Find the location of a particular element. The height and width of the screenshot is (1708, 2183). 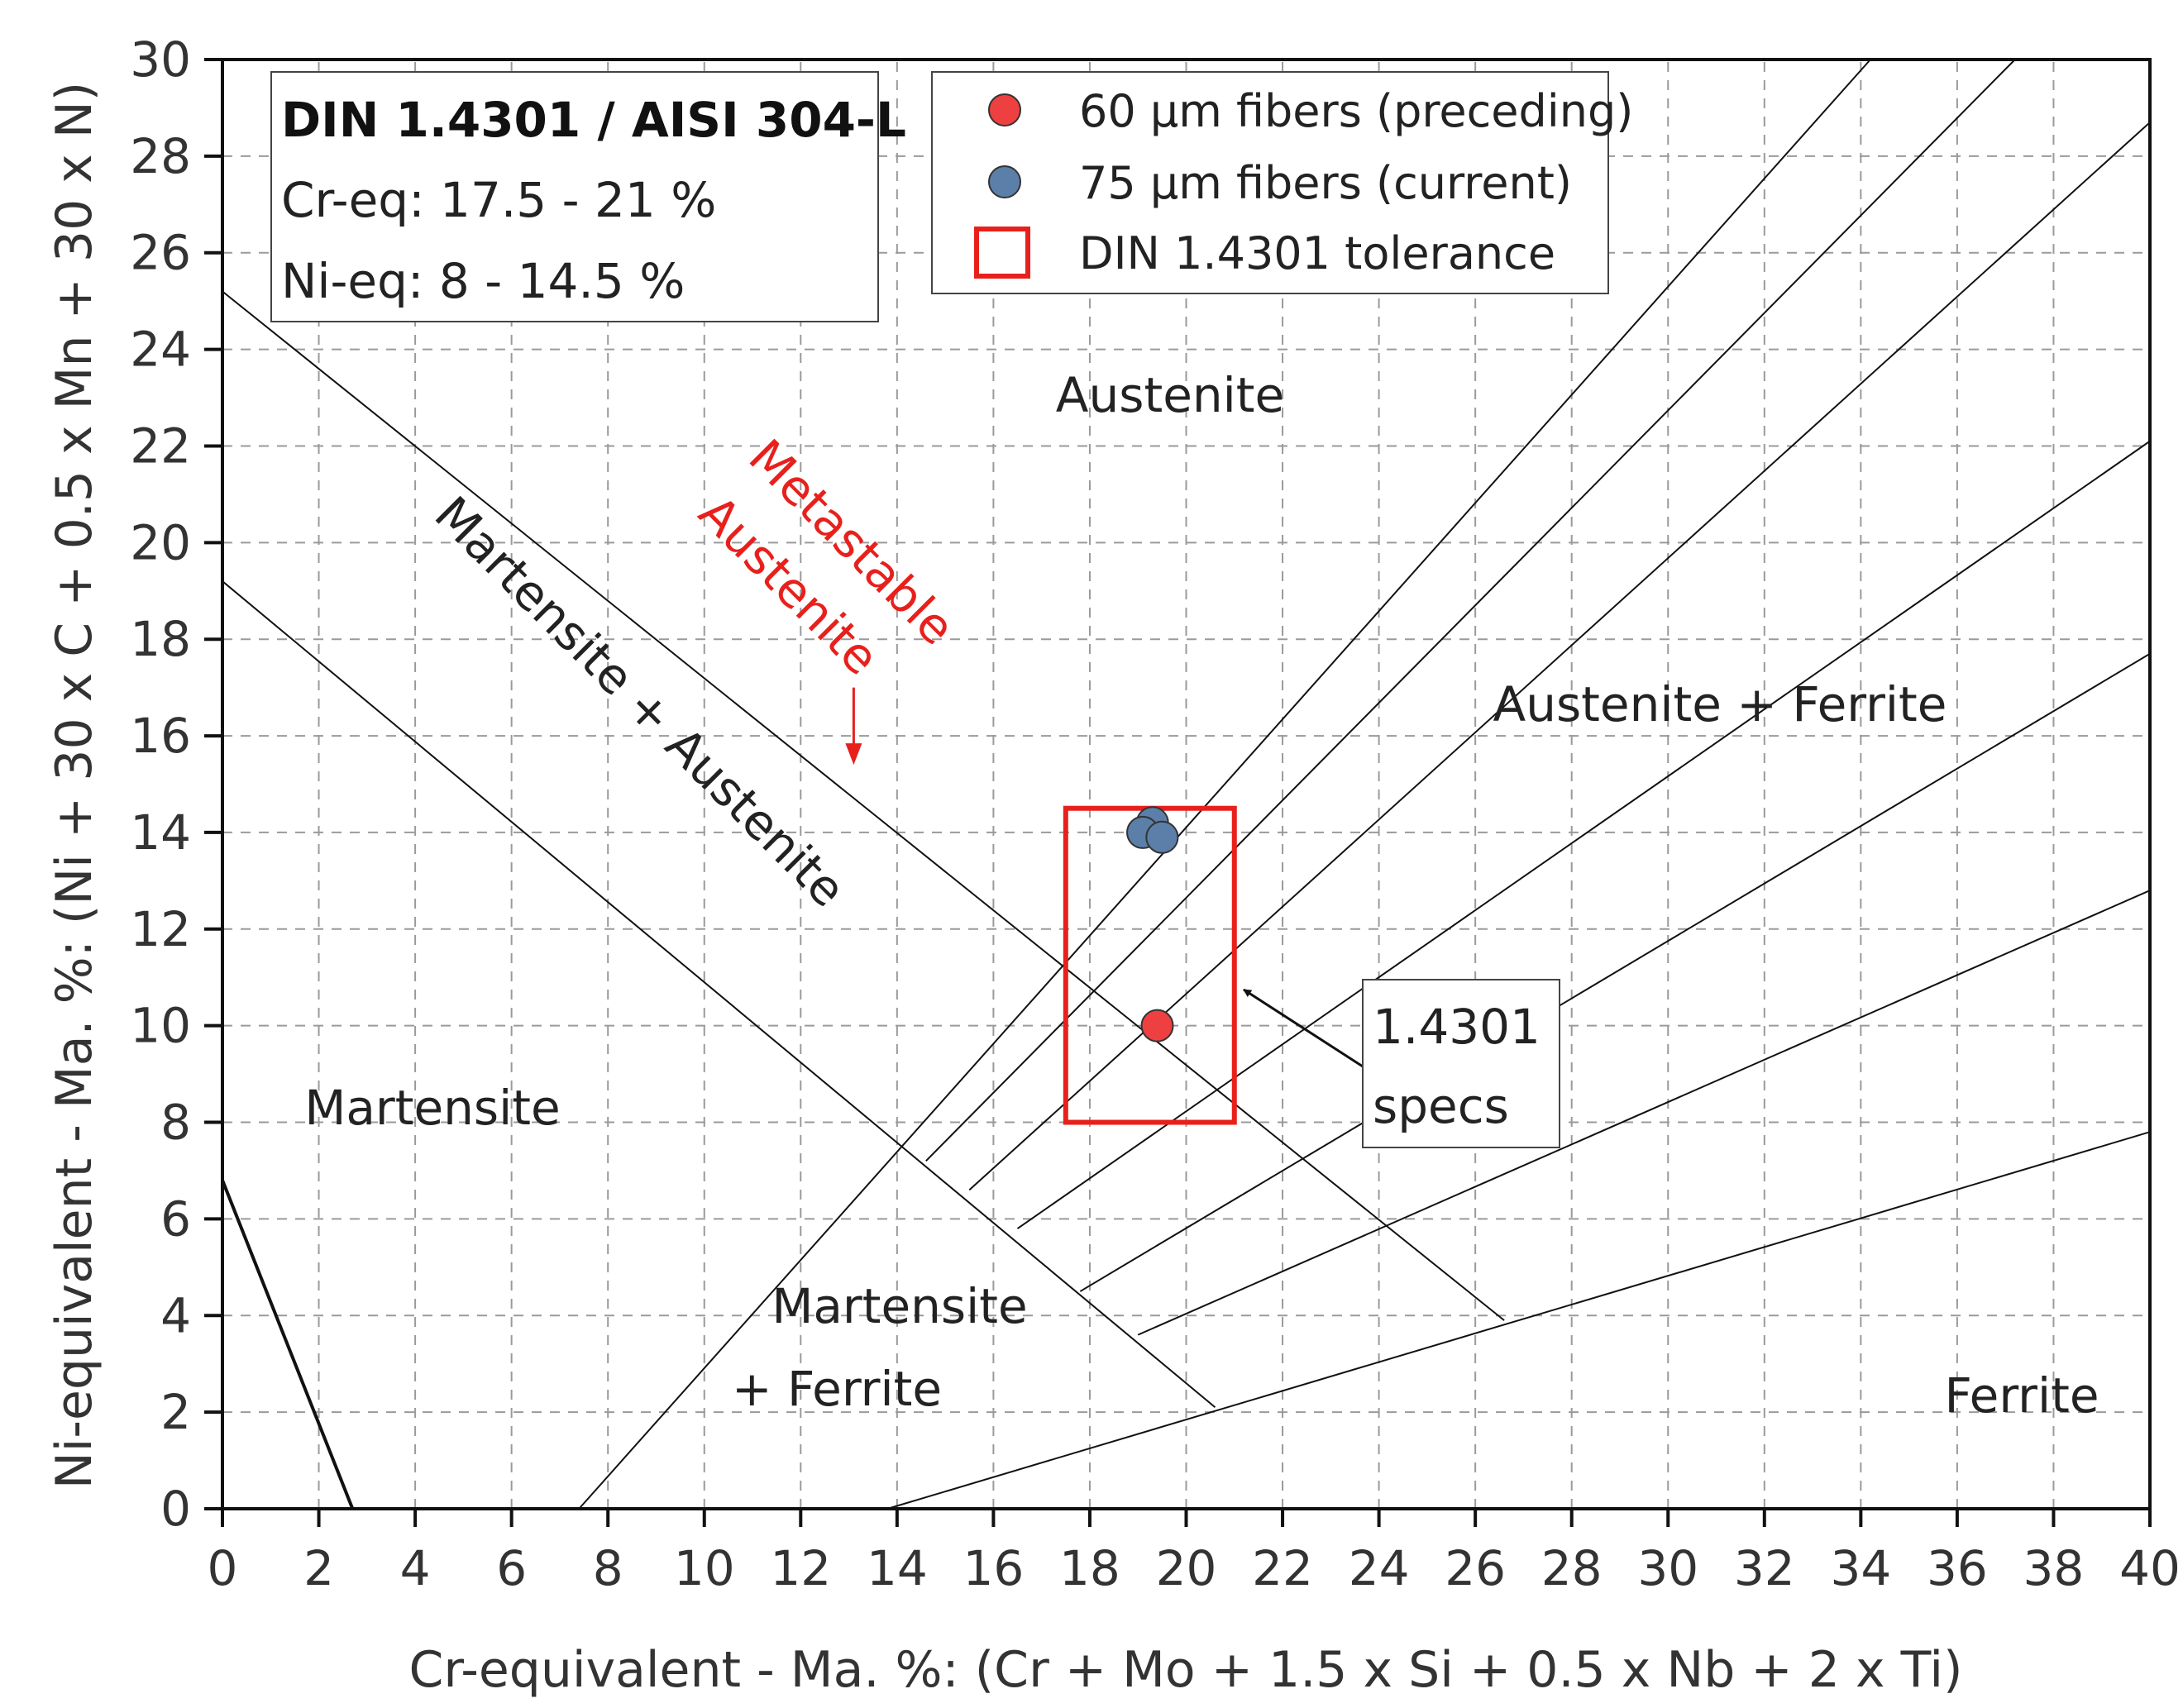

data-point-current is located at coordinates (1162, 837).